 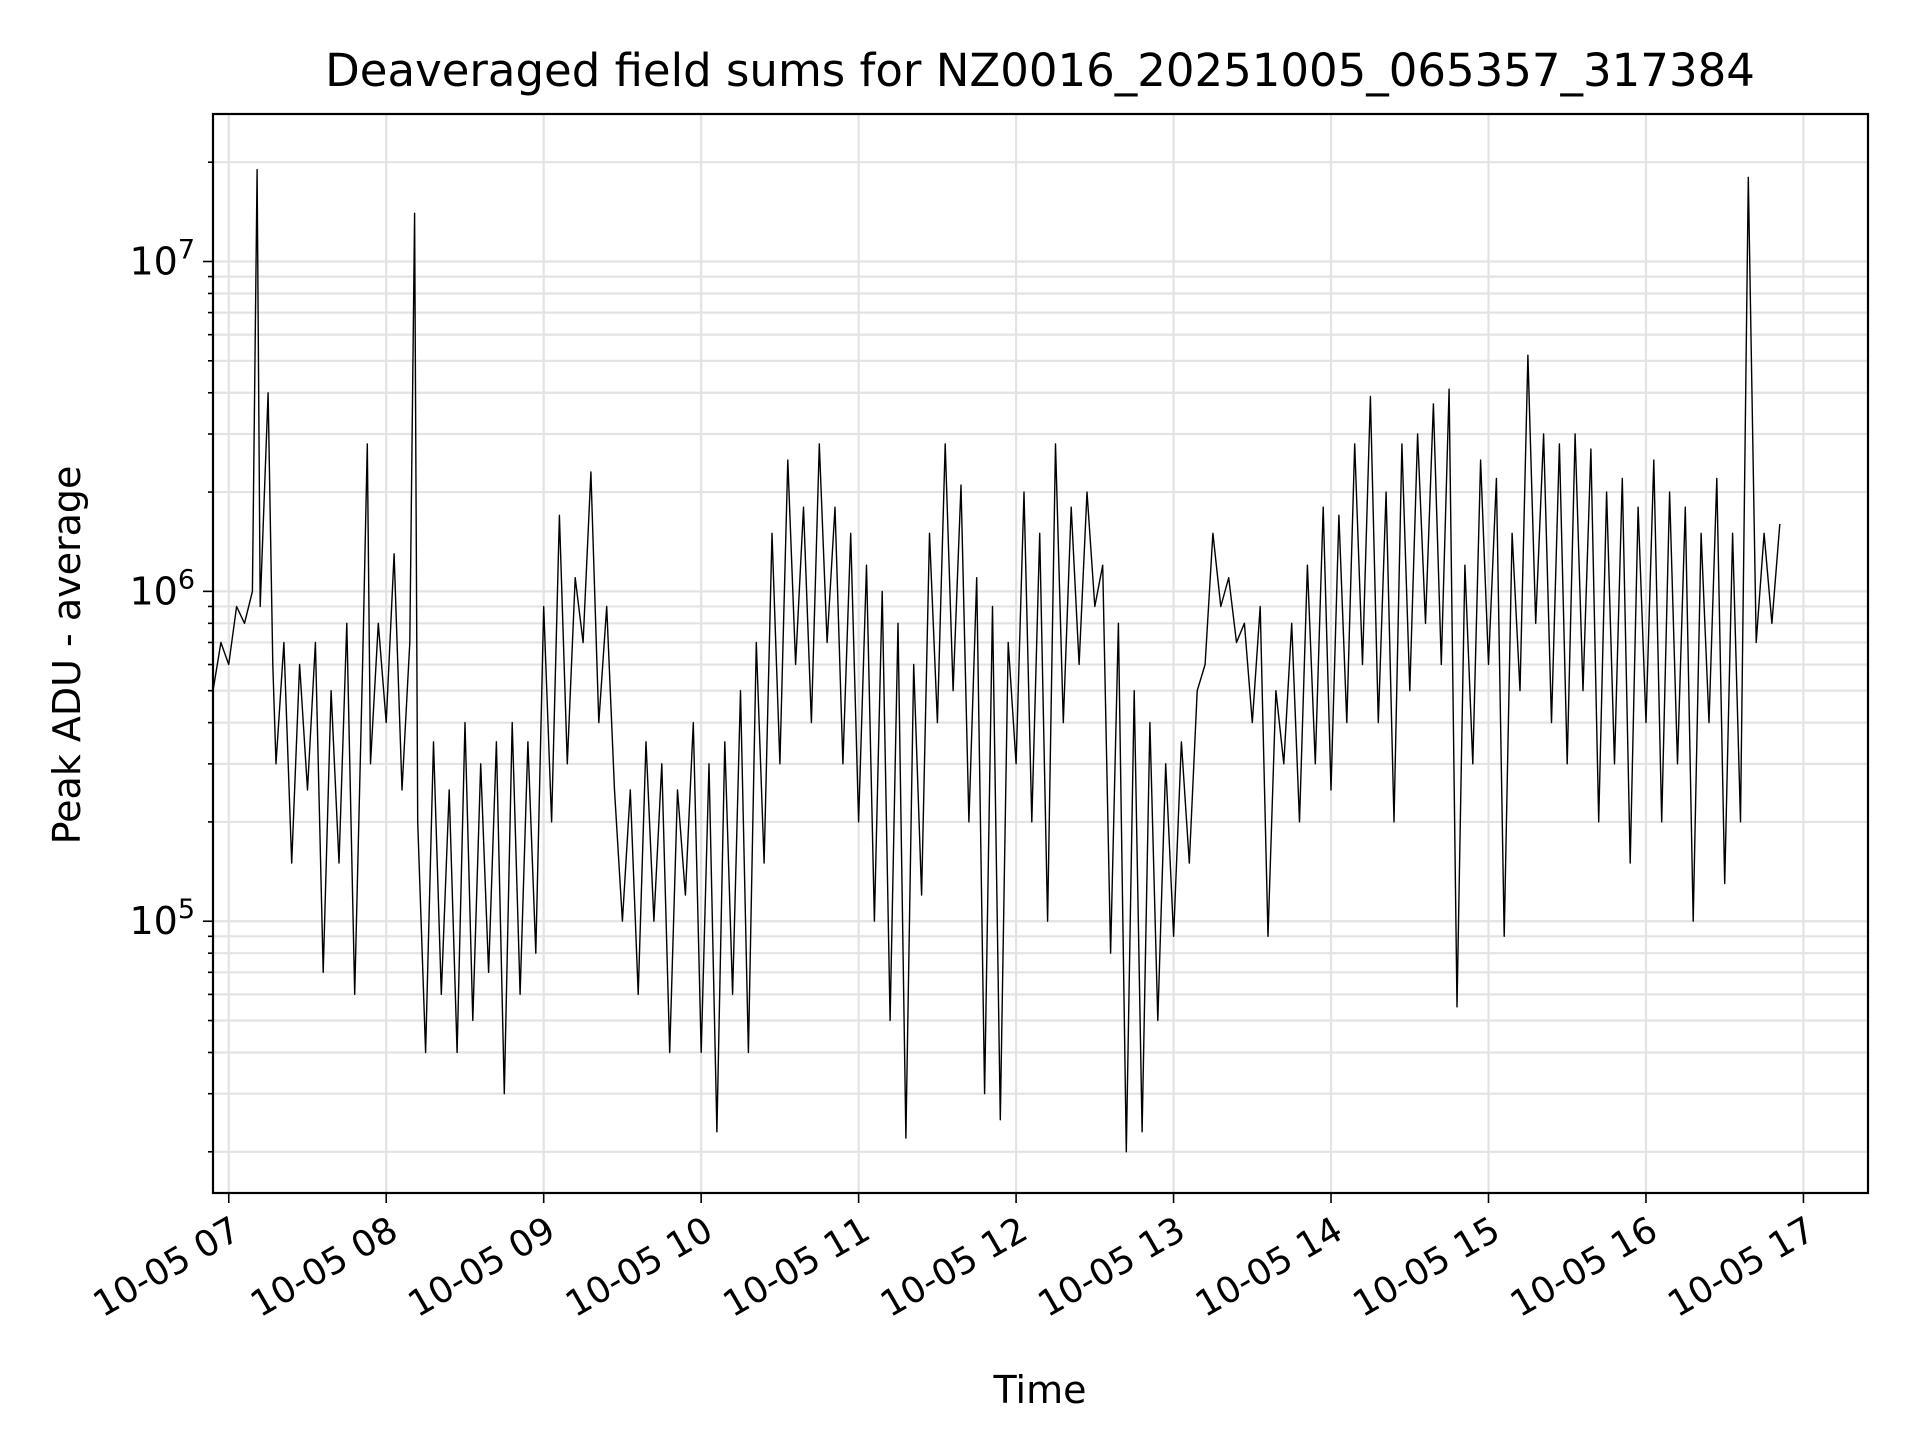 I want to click on y-tick-label: 10⁶, so click(x=162, y=588).